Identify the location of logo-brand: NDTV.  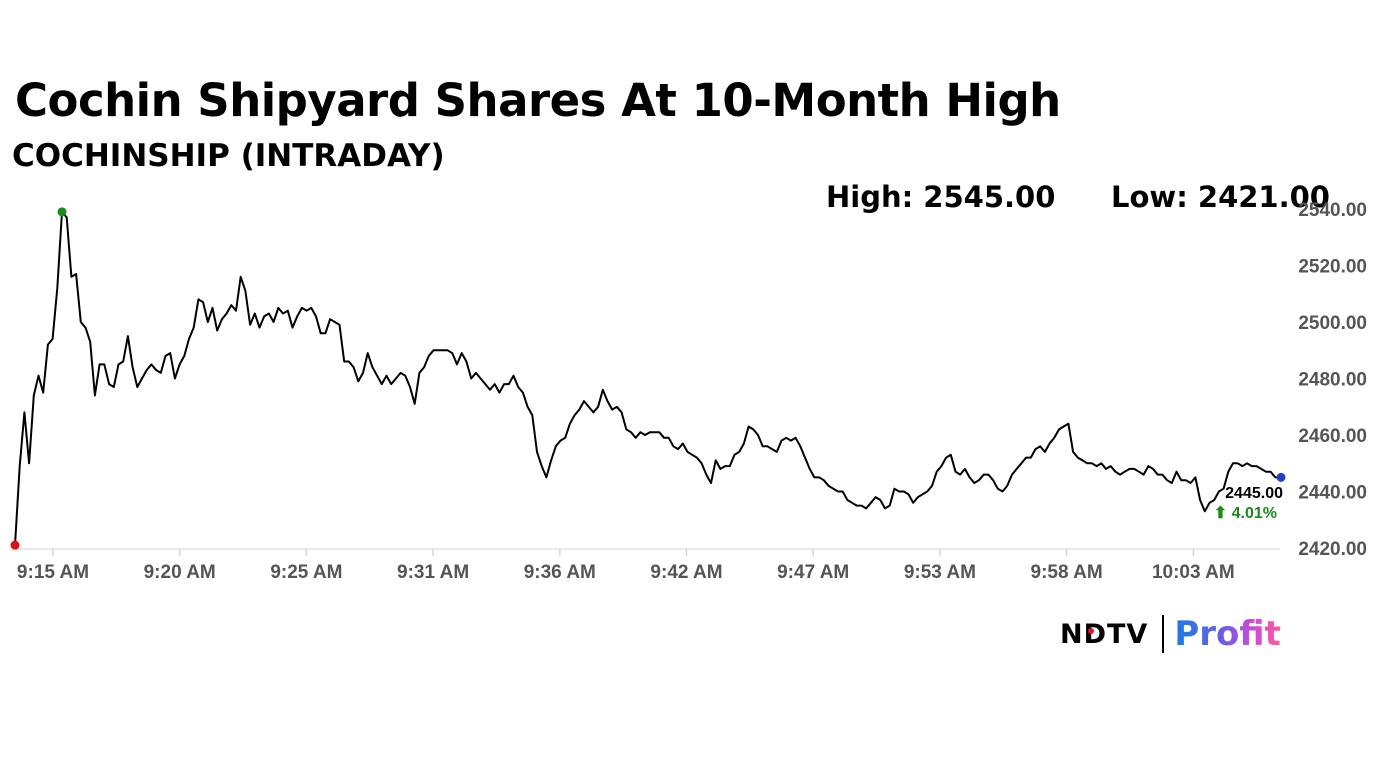
(1104, 634).